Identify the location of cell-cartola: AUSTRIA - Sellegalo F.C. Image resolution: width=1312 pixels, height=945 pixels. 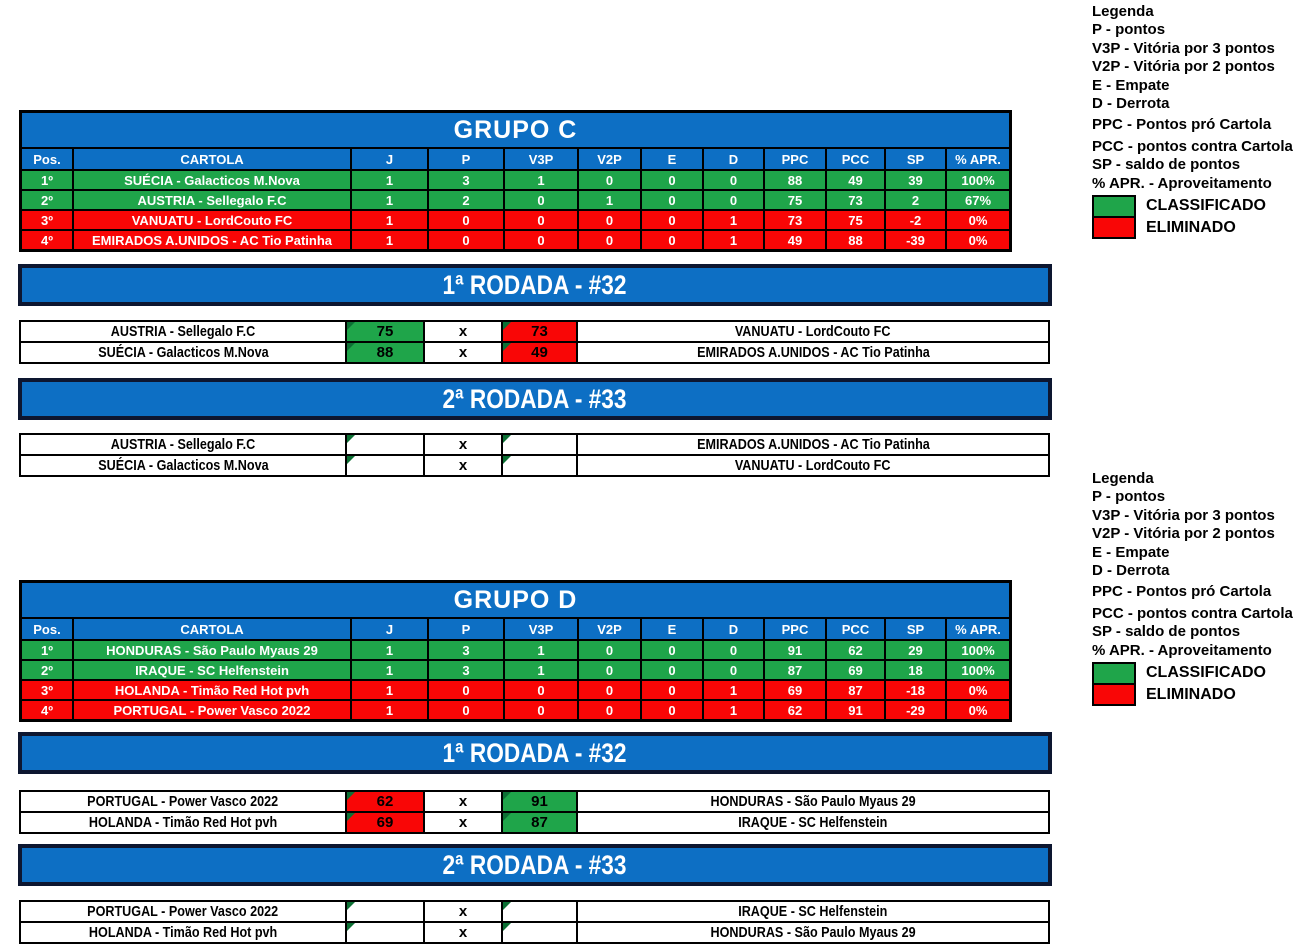
(212, 200).